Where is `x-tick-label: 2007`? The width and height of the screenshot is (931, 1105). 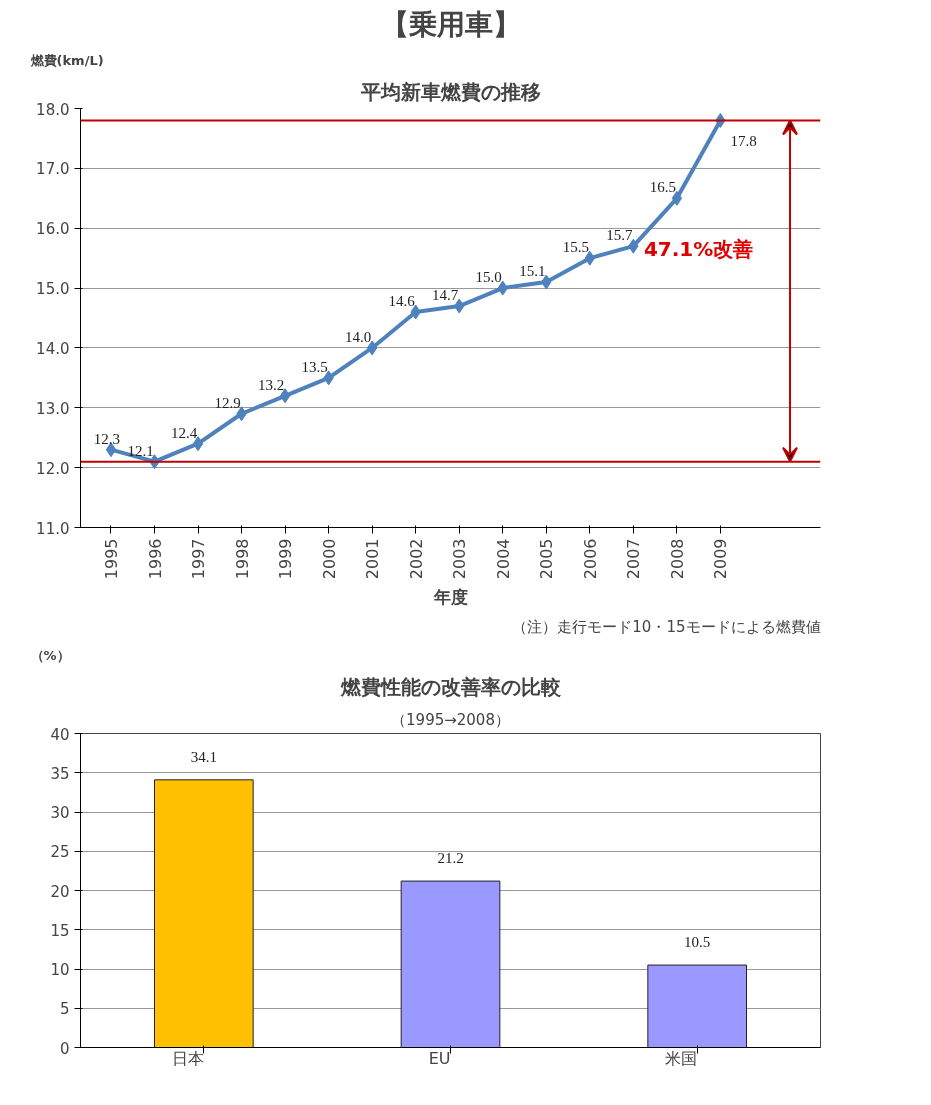
x-tick-label: 2007 is located at coordinates (634, 559).